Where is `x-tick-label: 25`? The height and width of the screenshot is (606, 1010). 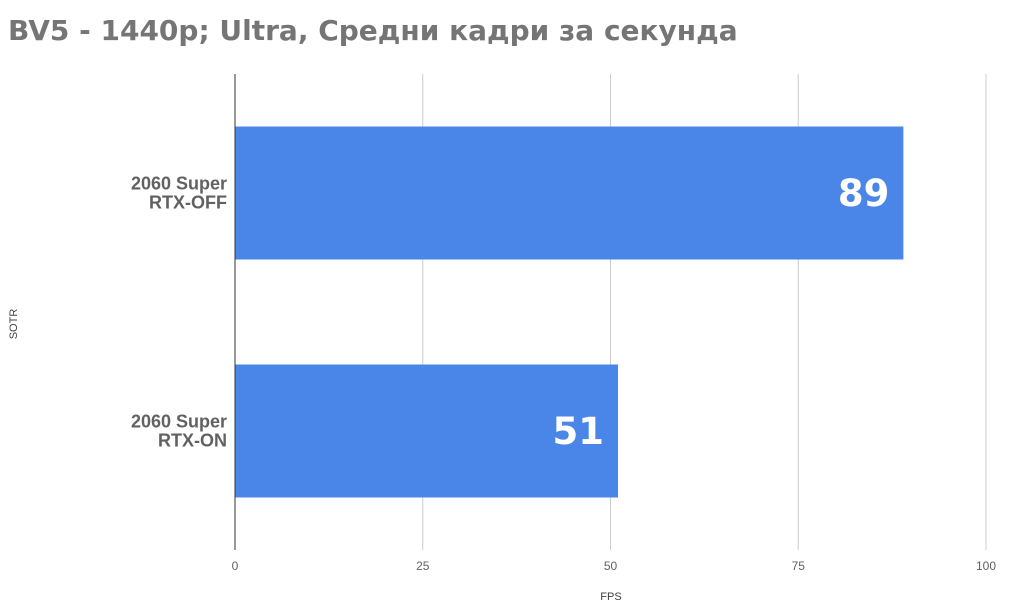
x-tick-label: 25 is located at coordinates (423, 566).